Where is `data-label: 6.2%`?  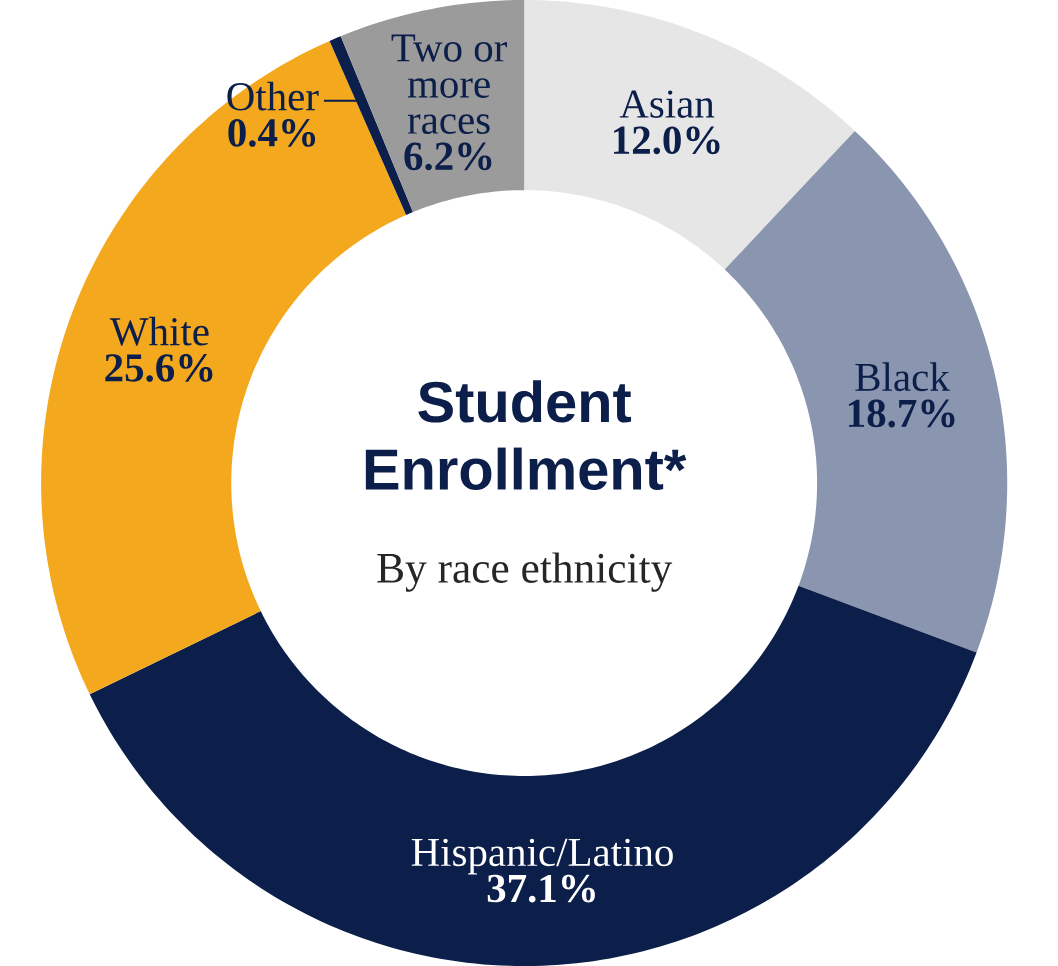 data-label: 6.2% is located at coordinates (448, 156).